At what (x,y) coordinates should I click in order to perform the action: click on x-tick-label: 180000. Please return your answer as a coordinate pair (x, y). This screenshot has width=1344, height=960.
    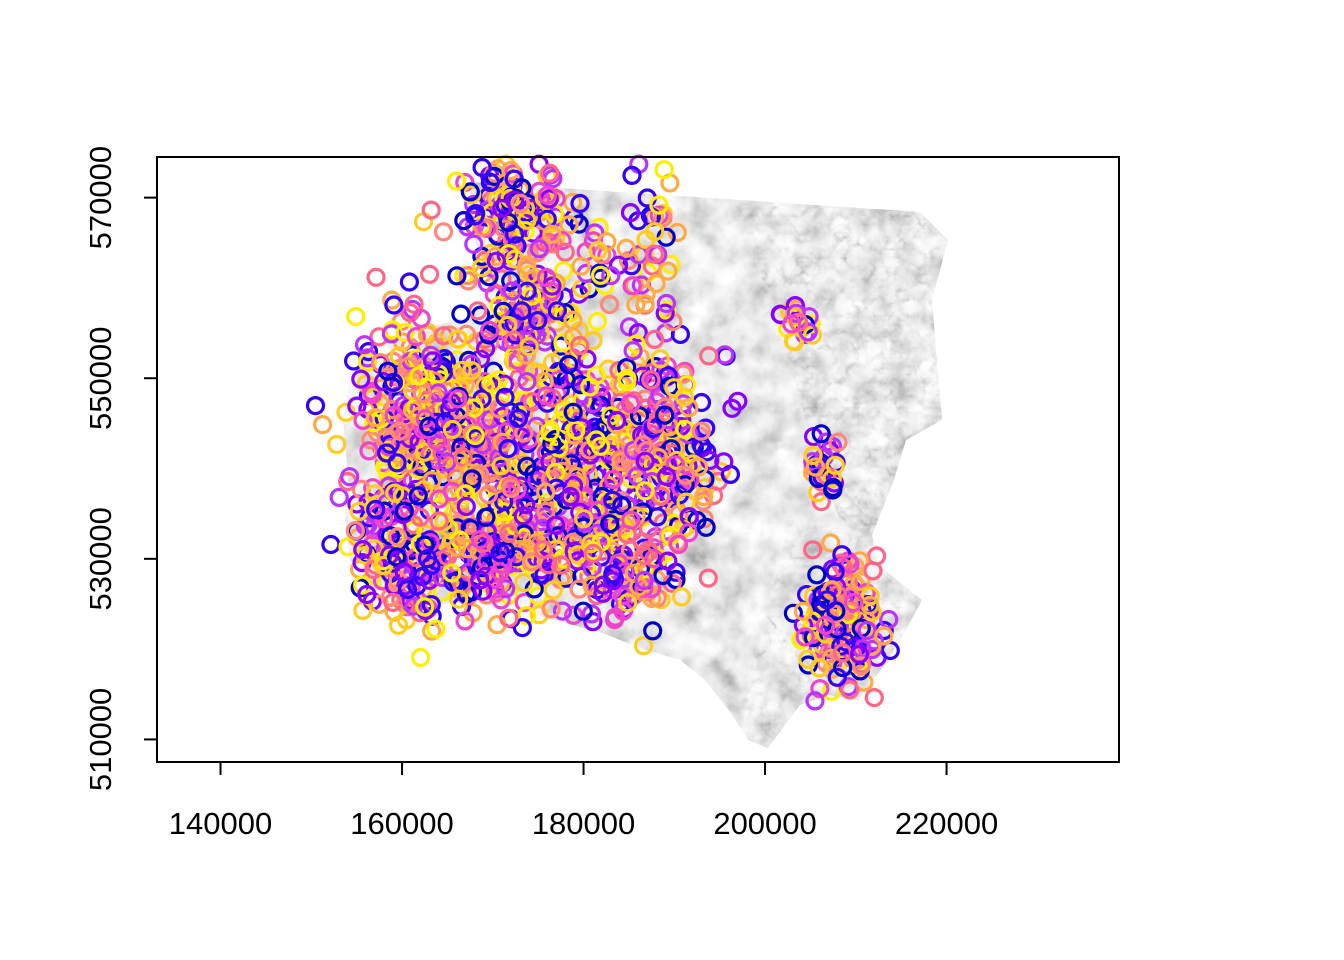
    Looking at the image, I should click on (583, 823).